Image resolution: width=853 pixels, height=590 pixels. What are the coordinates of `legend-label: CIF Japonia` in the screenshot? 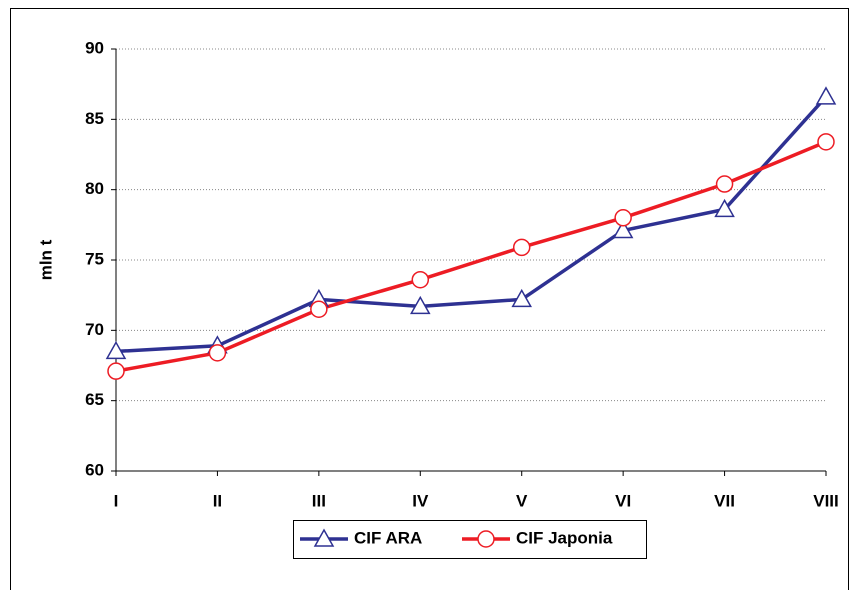 It's located at (564, 537).